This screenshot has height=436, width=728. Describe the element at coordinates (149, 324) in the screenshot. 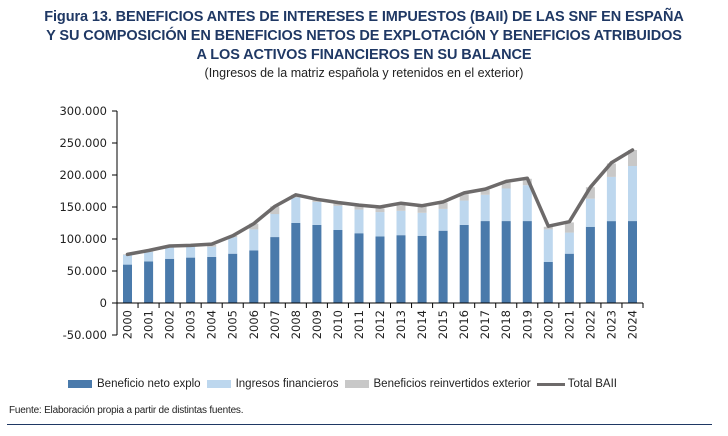

I see `x-tick-label: 2001` at that location.